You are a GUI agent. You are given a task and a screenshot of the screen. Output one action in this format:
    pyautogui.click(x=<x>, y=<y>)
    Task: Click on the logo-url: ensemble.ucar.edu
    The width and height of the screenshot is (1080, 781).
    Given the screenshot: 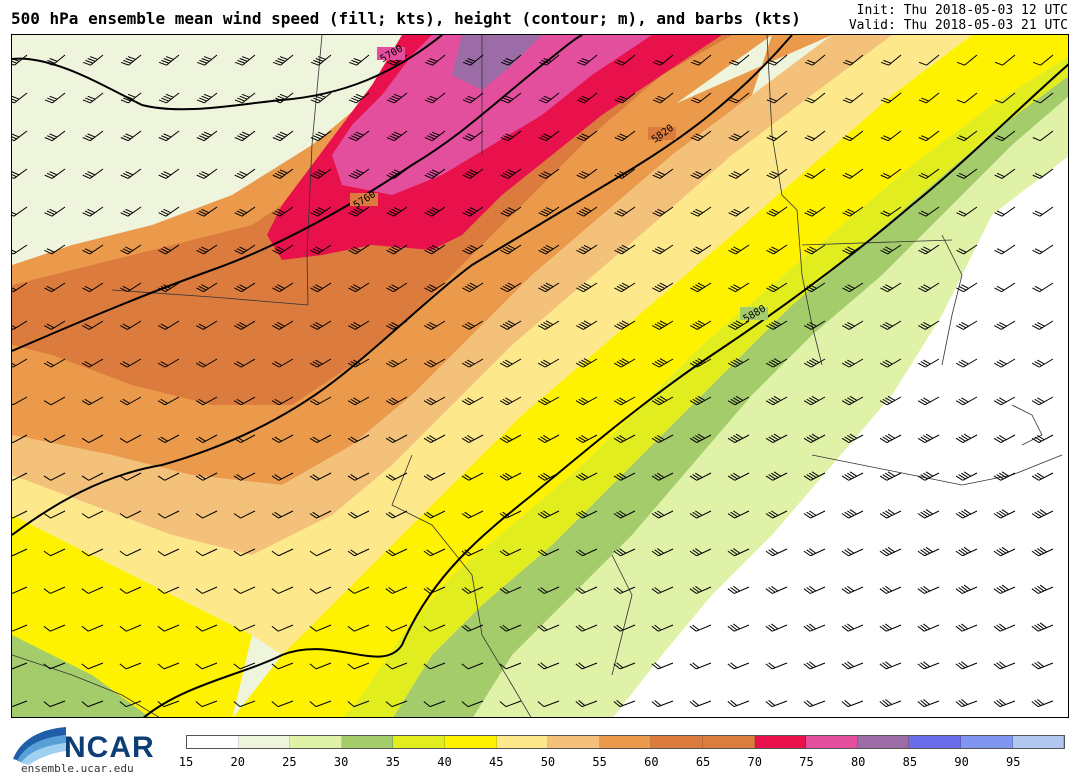 What is the action you would take?
    pyautogui.click(x=77, y=768)
    